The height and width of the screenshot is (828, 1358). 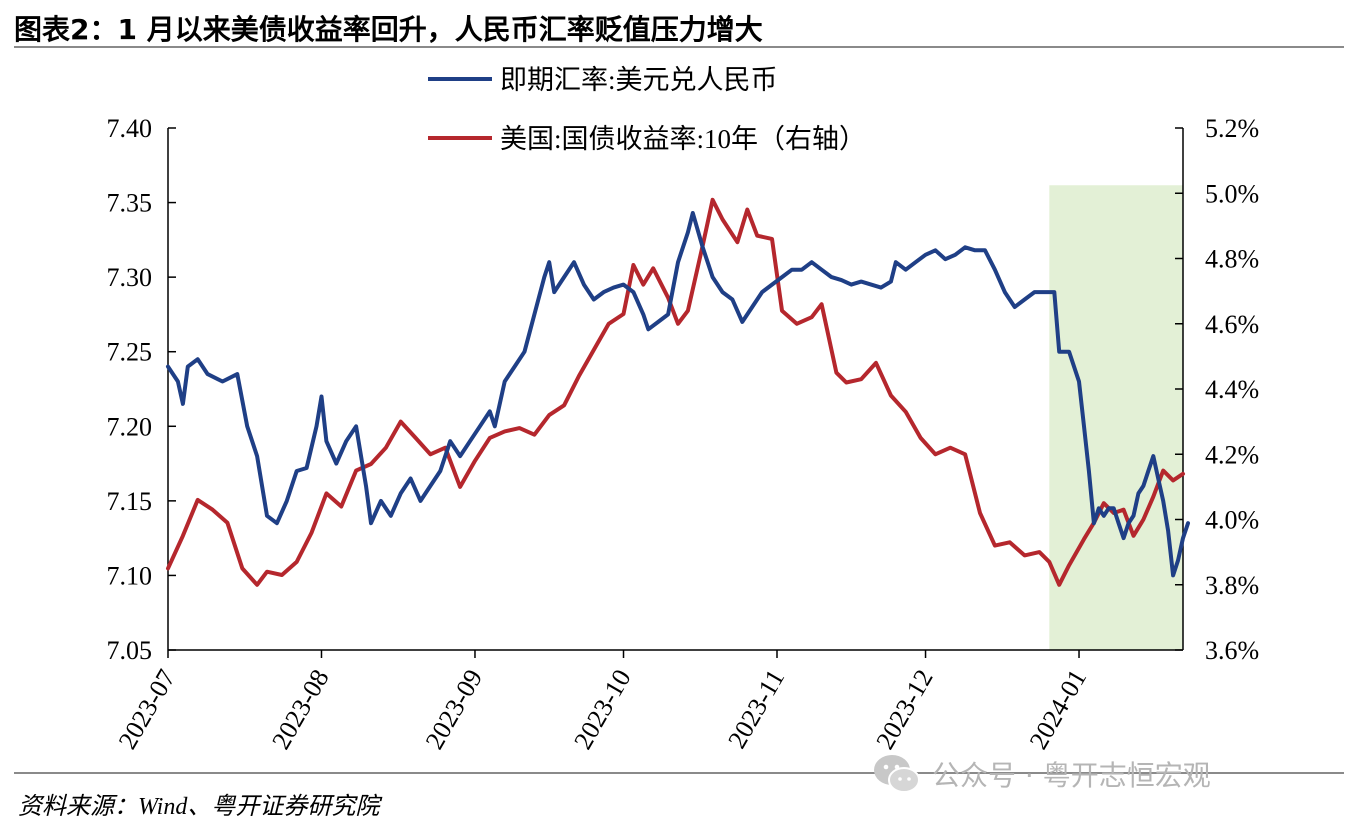 What do you see at coordinates (647, 109) in the screenshot?
I see `legend: 即期汇率:美元兑人民币 美国:国债收益率:10年（右轴）` at bounding box center [647, 109].